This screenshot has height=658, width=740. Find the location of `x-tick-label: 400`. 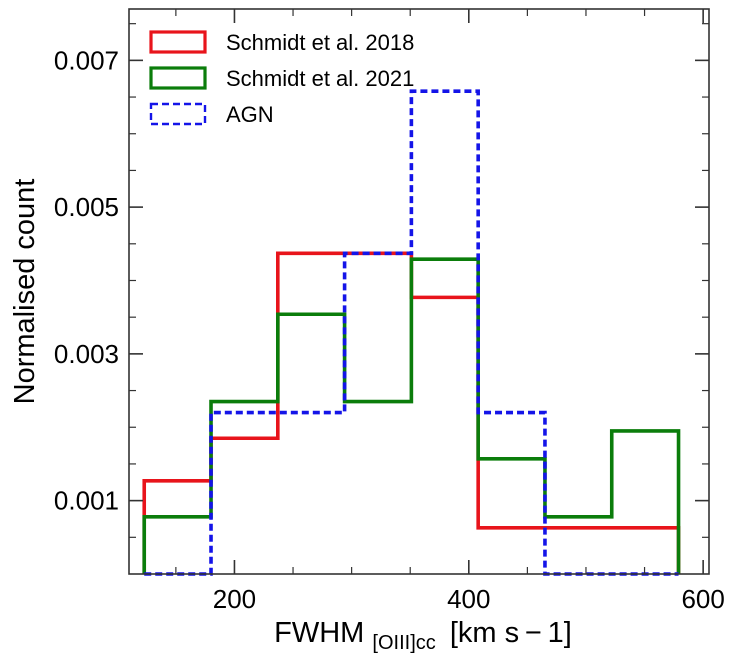

x-tick-label: 400 is located at coordinates (468, 599).